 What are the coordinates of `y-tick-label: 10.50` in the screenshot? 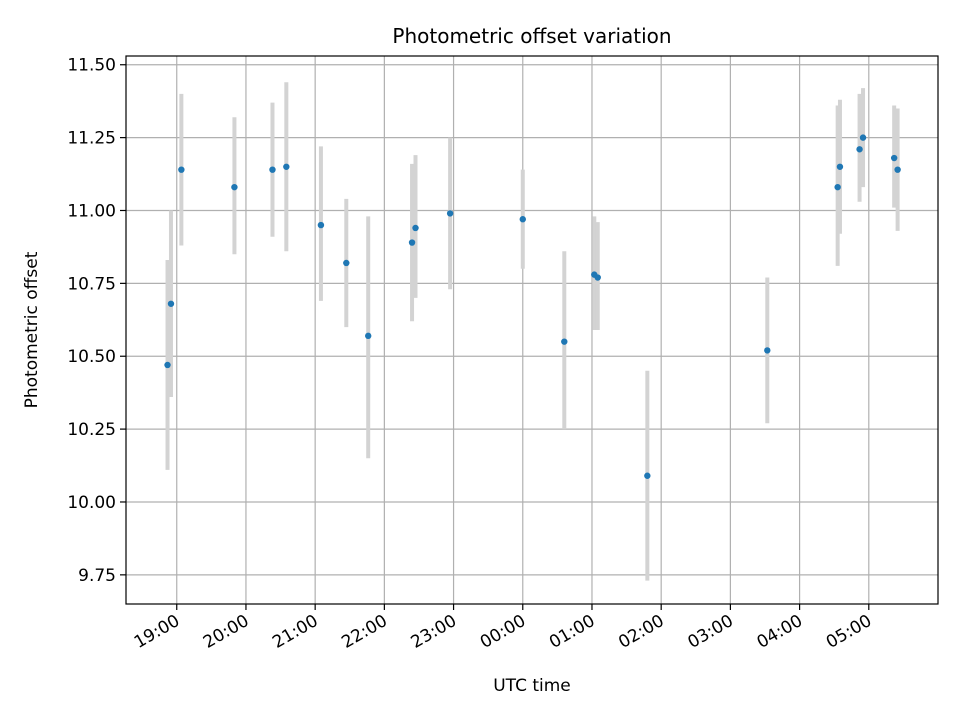 It's located at (91, 357).